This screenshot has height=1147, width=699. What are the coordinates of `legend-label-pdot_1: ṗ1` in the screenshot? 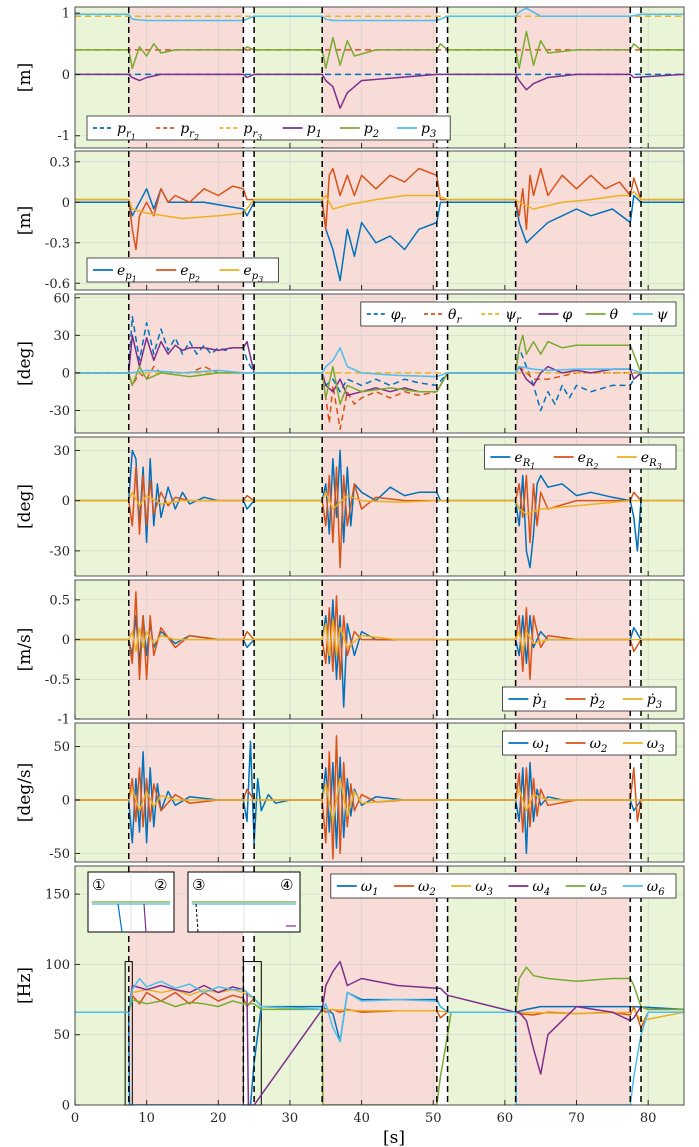 It's located at (539, 701).